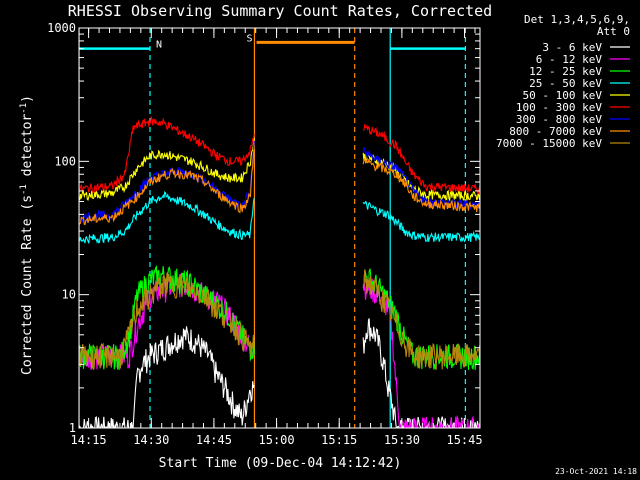 This screenshot has width=640, height=480. What do you see at coordinates (159, 45) in the screenshot?
I see `annotation-label-0: N` at bounding box center [159, 45].